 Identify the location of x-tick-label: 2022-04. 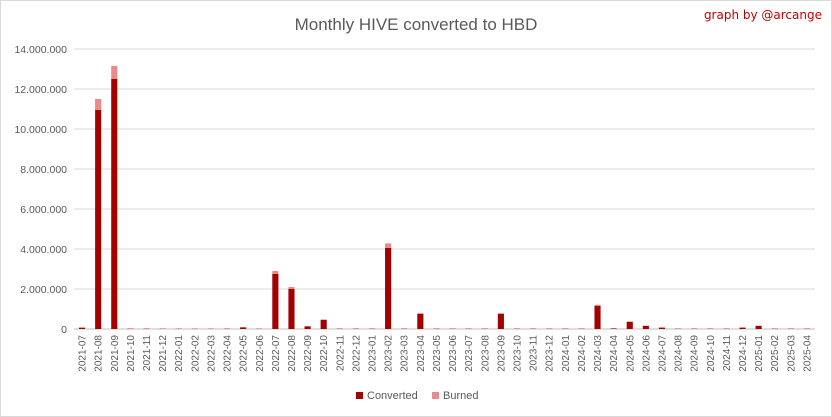
(228, 353).